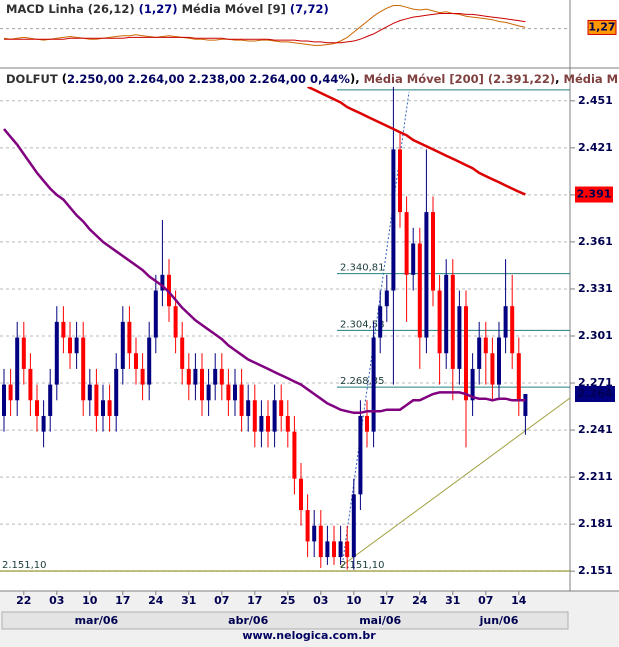 This screenshot has width=619, height=647. Describe the element at coordinates (287, 600) in the screenshot. I see `x-tick-label: 25` at that location.